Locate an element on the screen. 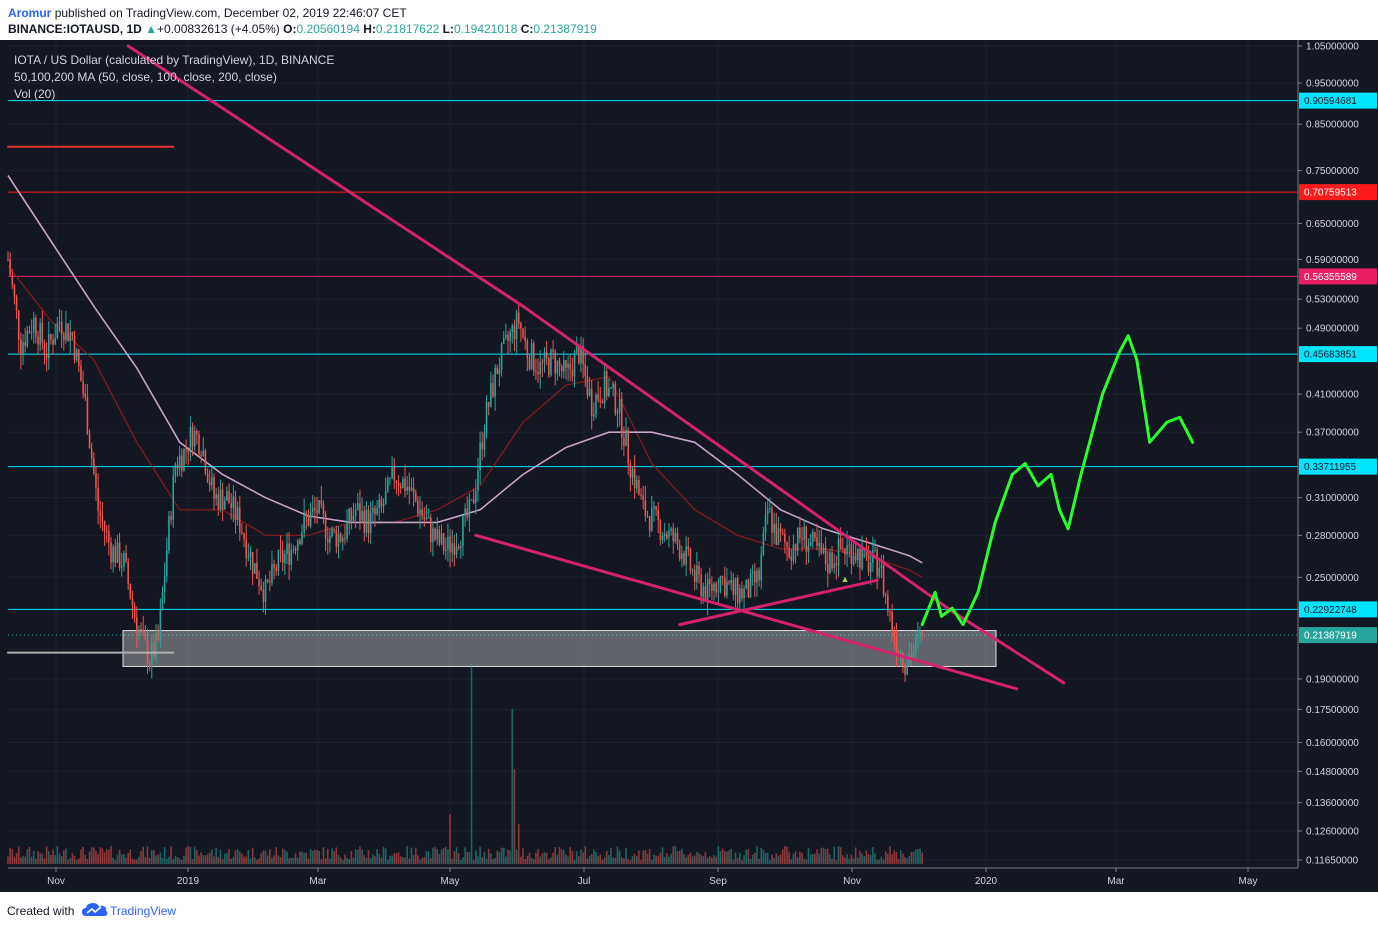 This screenshot has width=1378, height=929. x-tick-label: Sep is located at coordinates (718, 881).